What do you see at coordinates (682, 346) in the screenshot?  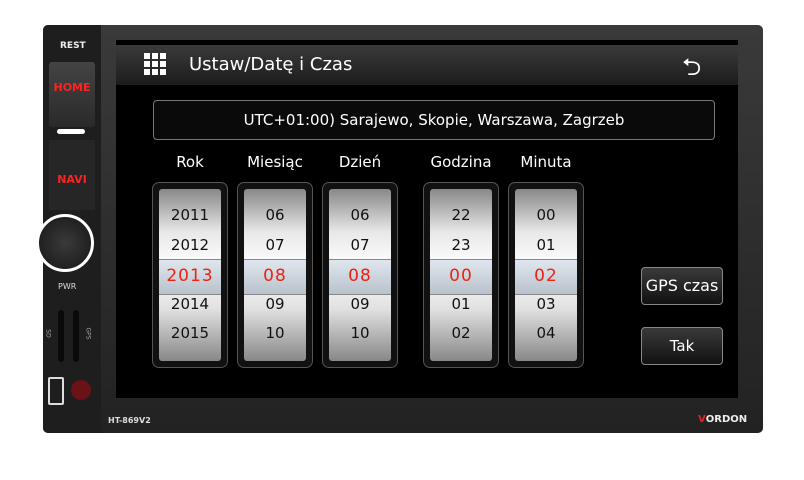 I see `ok-button: Tak` at bounding box center [682, 346].